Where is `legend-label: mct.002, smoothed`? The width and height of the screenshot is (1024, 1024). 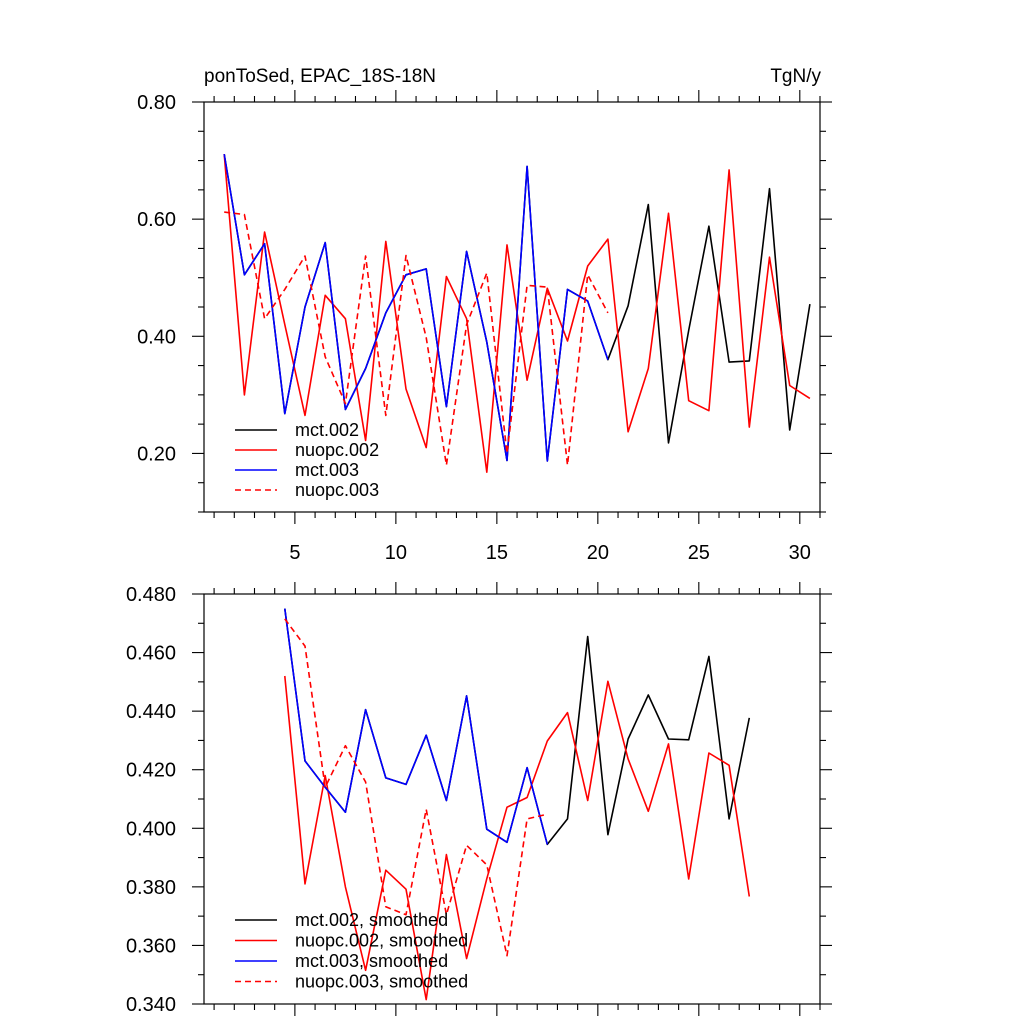 legend-label: mct.002, smoothed is located at coordinates (371, 920).